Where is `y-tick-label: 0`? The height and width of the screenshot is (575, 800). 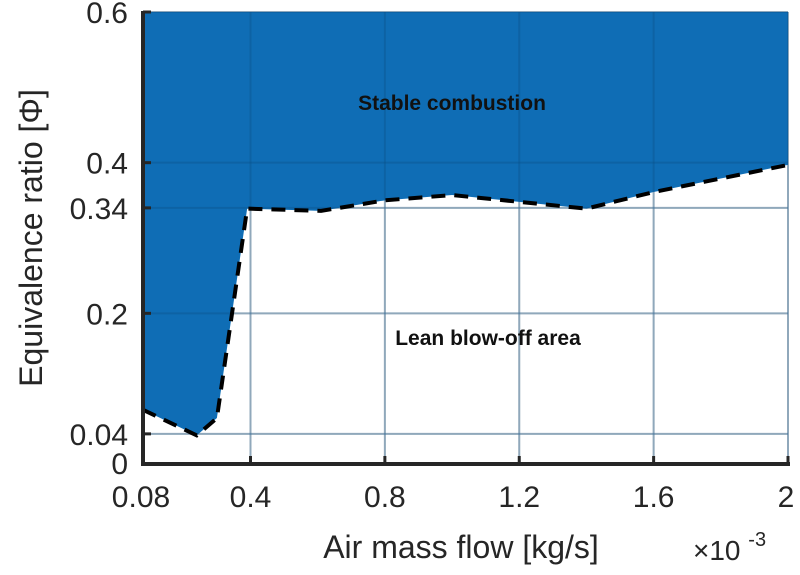 y-tick-label: 0 is located at coordinates (119, 464).